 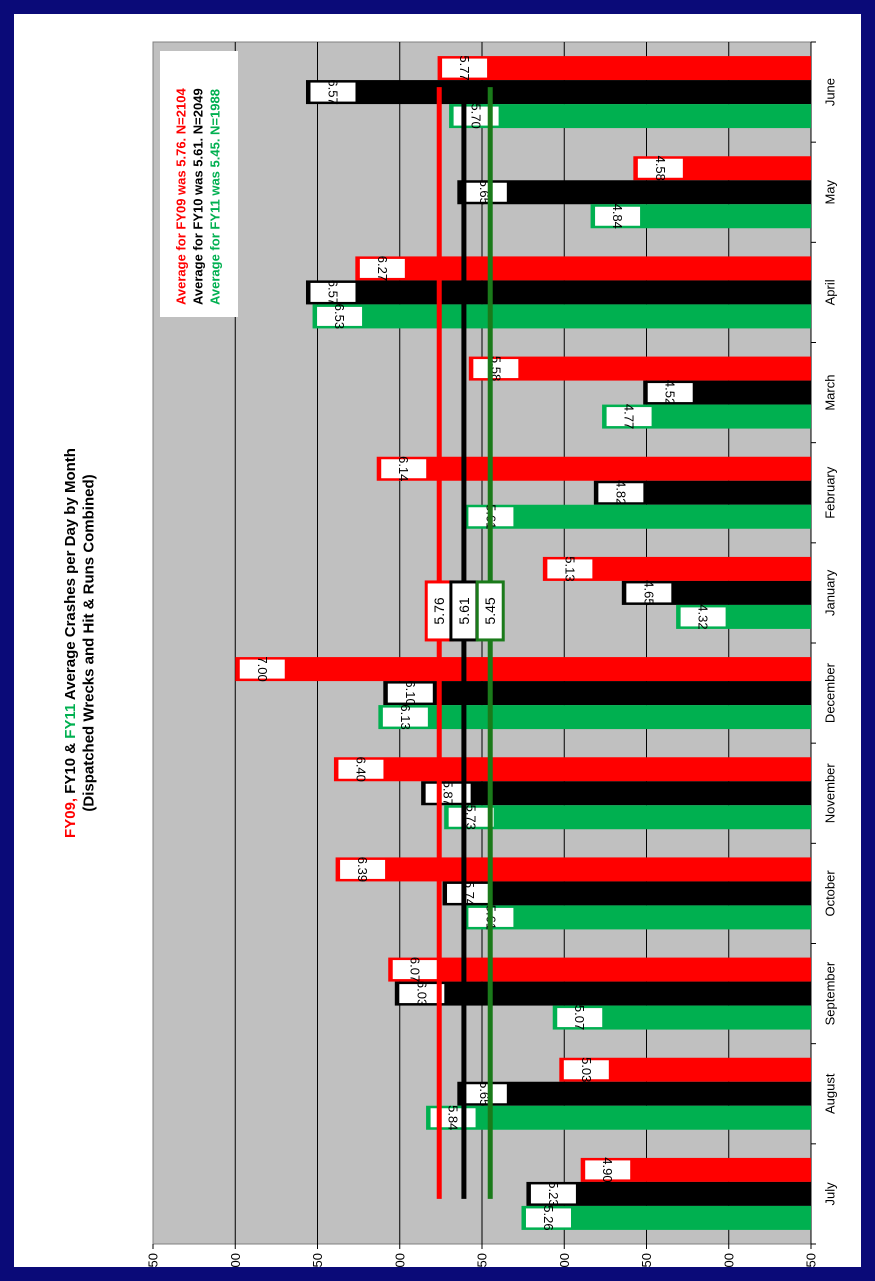 What do you see at coordinates (548, 1217) in the screenshot?
I see `data-label: 5.26` at bounding box center [548, 1217].